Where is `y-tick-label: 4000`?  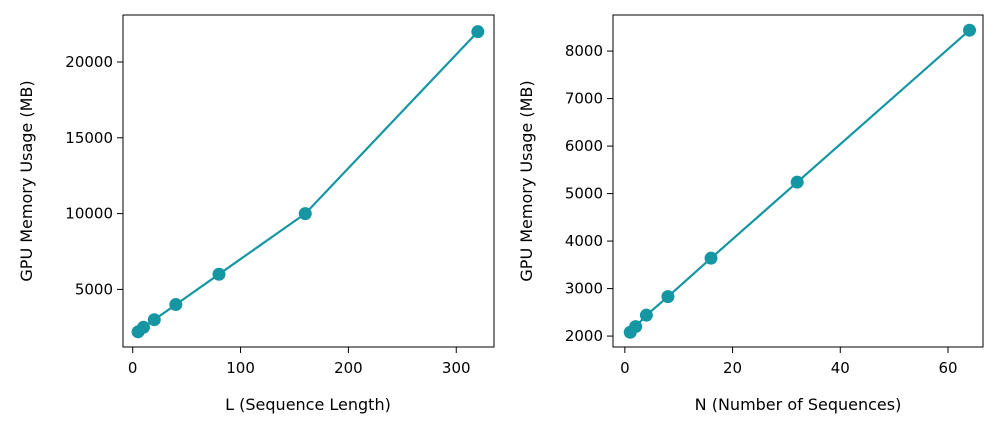 y-tick-label: 4000 is located at coordinates (584, 241).